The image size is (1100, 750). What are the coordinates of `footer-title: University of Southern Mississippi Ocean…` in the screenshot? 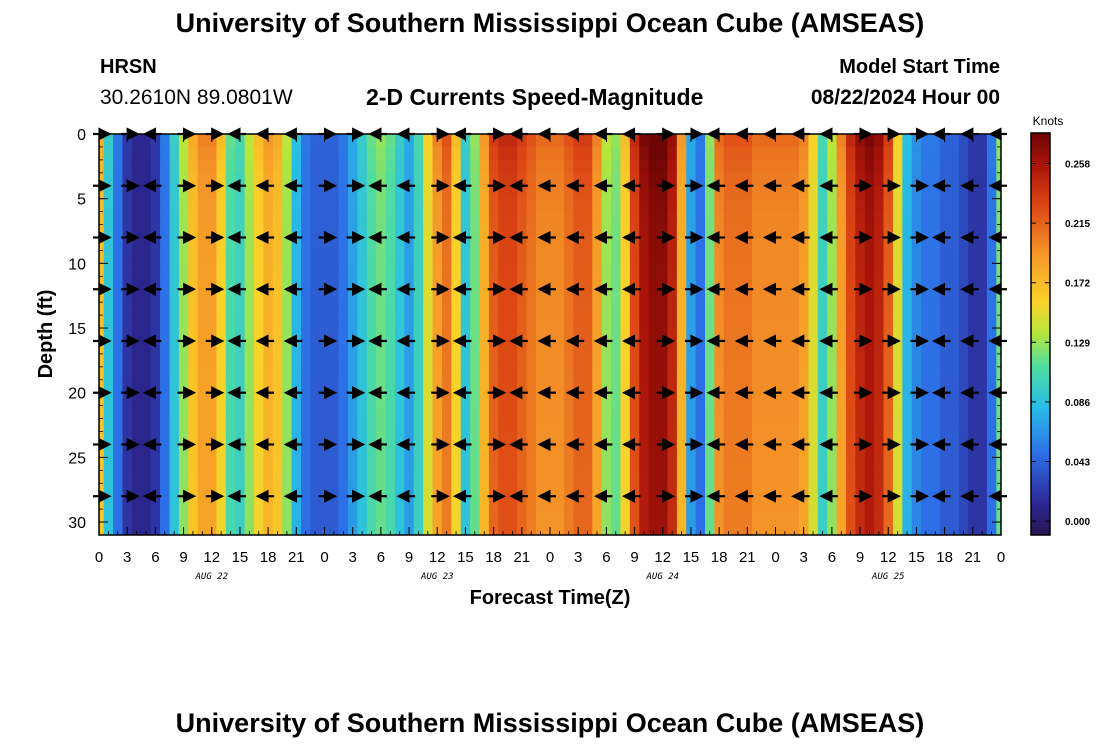 It's located at (550, 723).